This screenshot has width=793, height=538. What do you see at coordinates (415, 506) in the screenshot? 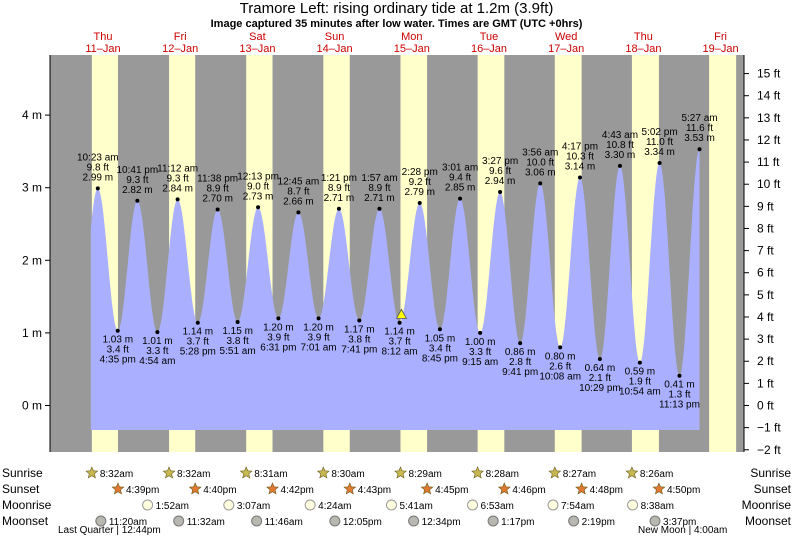
I see `moonrise-time: 5:41am` at bounding box center [415, 506].